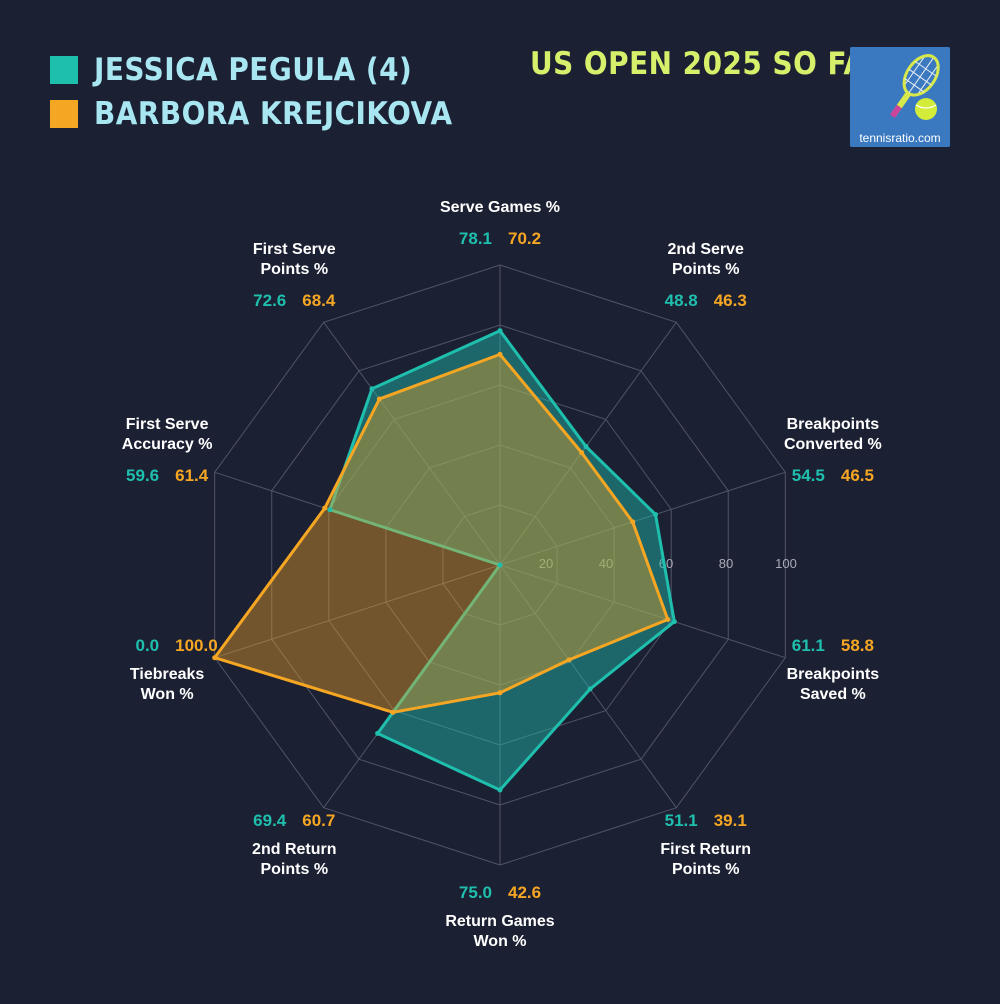 The height and width of the screenshot is (1004, 1000). What do you see at coordinates (499, 941) in the screenshot?
I see `axis-label-5: Won %` at bounding box center [499, 941].